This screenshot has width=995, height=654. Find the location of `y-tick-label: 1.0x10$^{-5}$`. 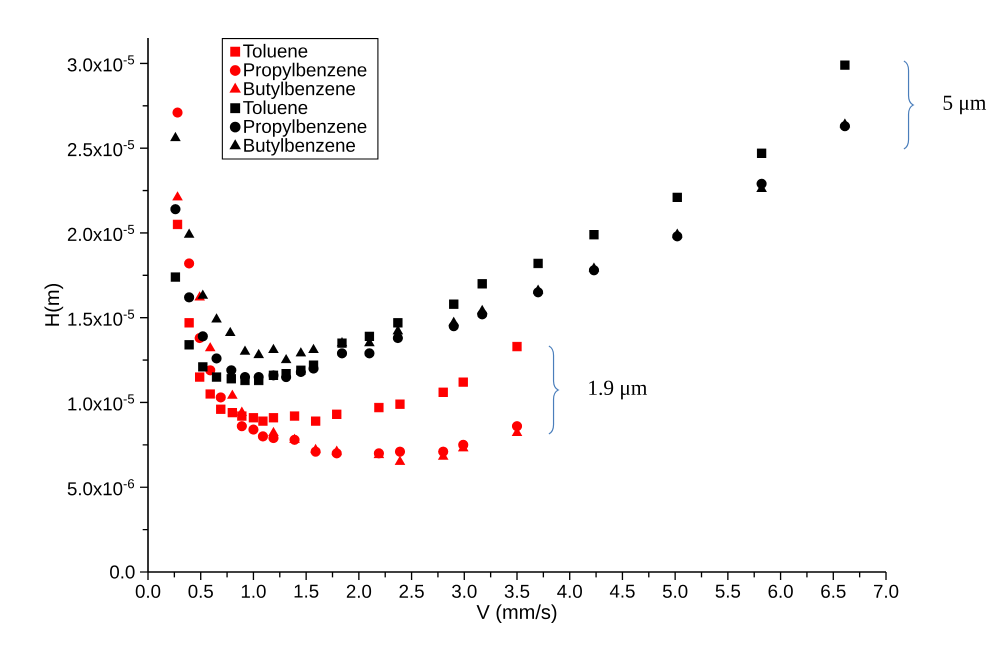

y-tick-label: 1.0x10$^{-5}$ is located at coordinates (101, 402).